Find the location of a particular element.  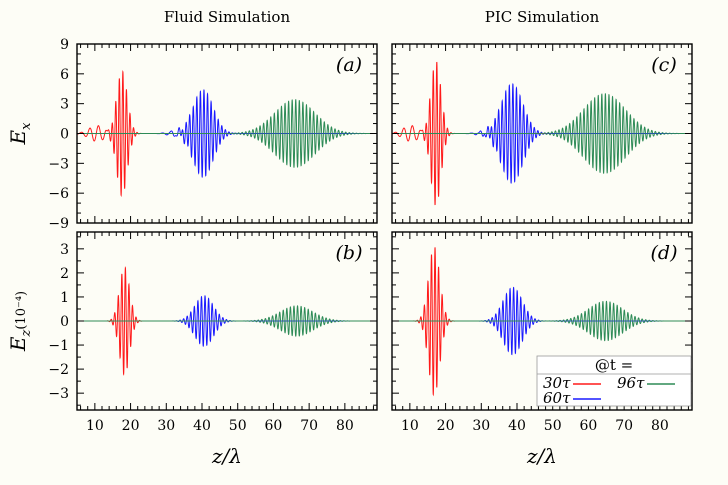

legend-title: @t = is located at coordinates (614, 365).